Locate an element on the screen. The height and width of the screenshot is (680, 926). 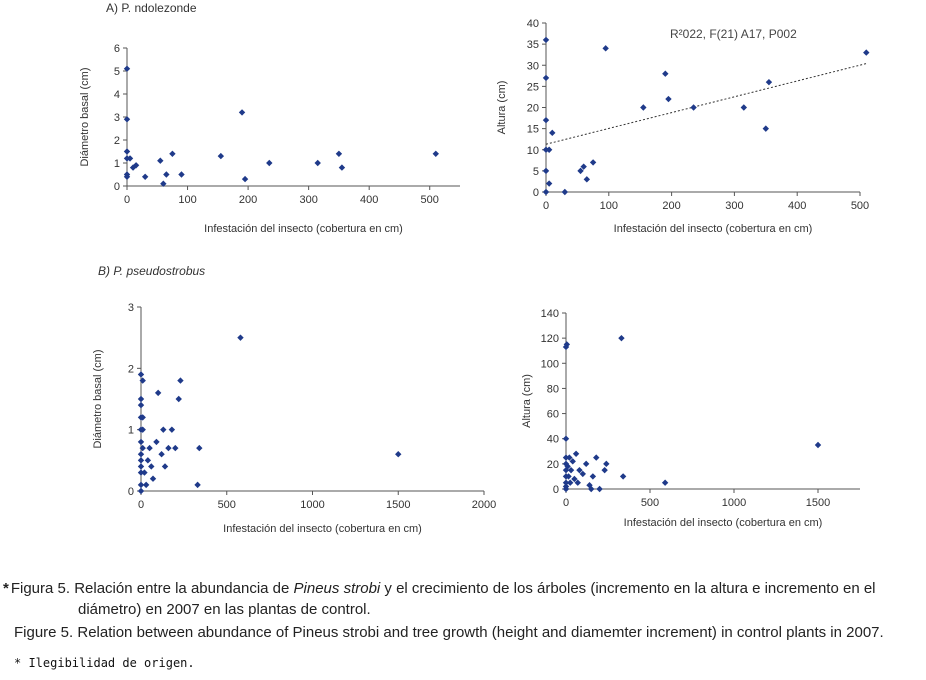
y-tick-label: 20 is located at coordinates (553, 465).